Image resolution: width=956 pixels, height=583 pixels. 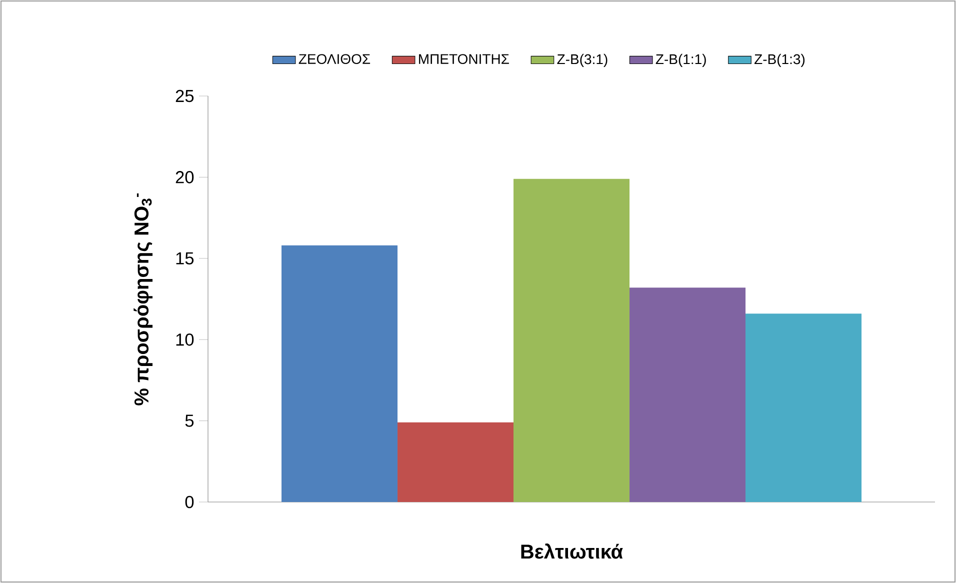 What do you see at coordinates (334, 59) in the screenshot?
I see `legend-label: ΖΕΟΛΙΘΟΣ` at bounding box center [334, 59].